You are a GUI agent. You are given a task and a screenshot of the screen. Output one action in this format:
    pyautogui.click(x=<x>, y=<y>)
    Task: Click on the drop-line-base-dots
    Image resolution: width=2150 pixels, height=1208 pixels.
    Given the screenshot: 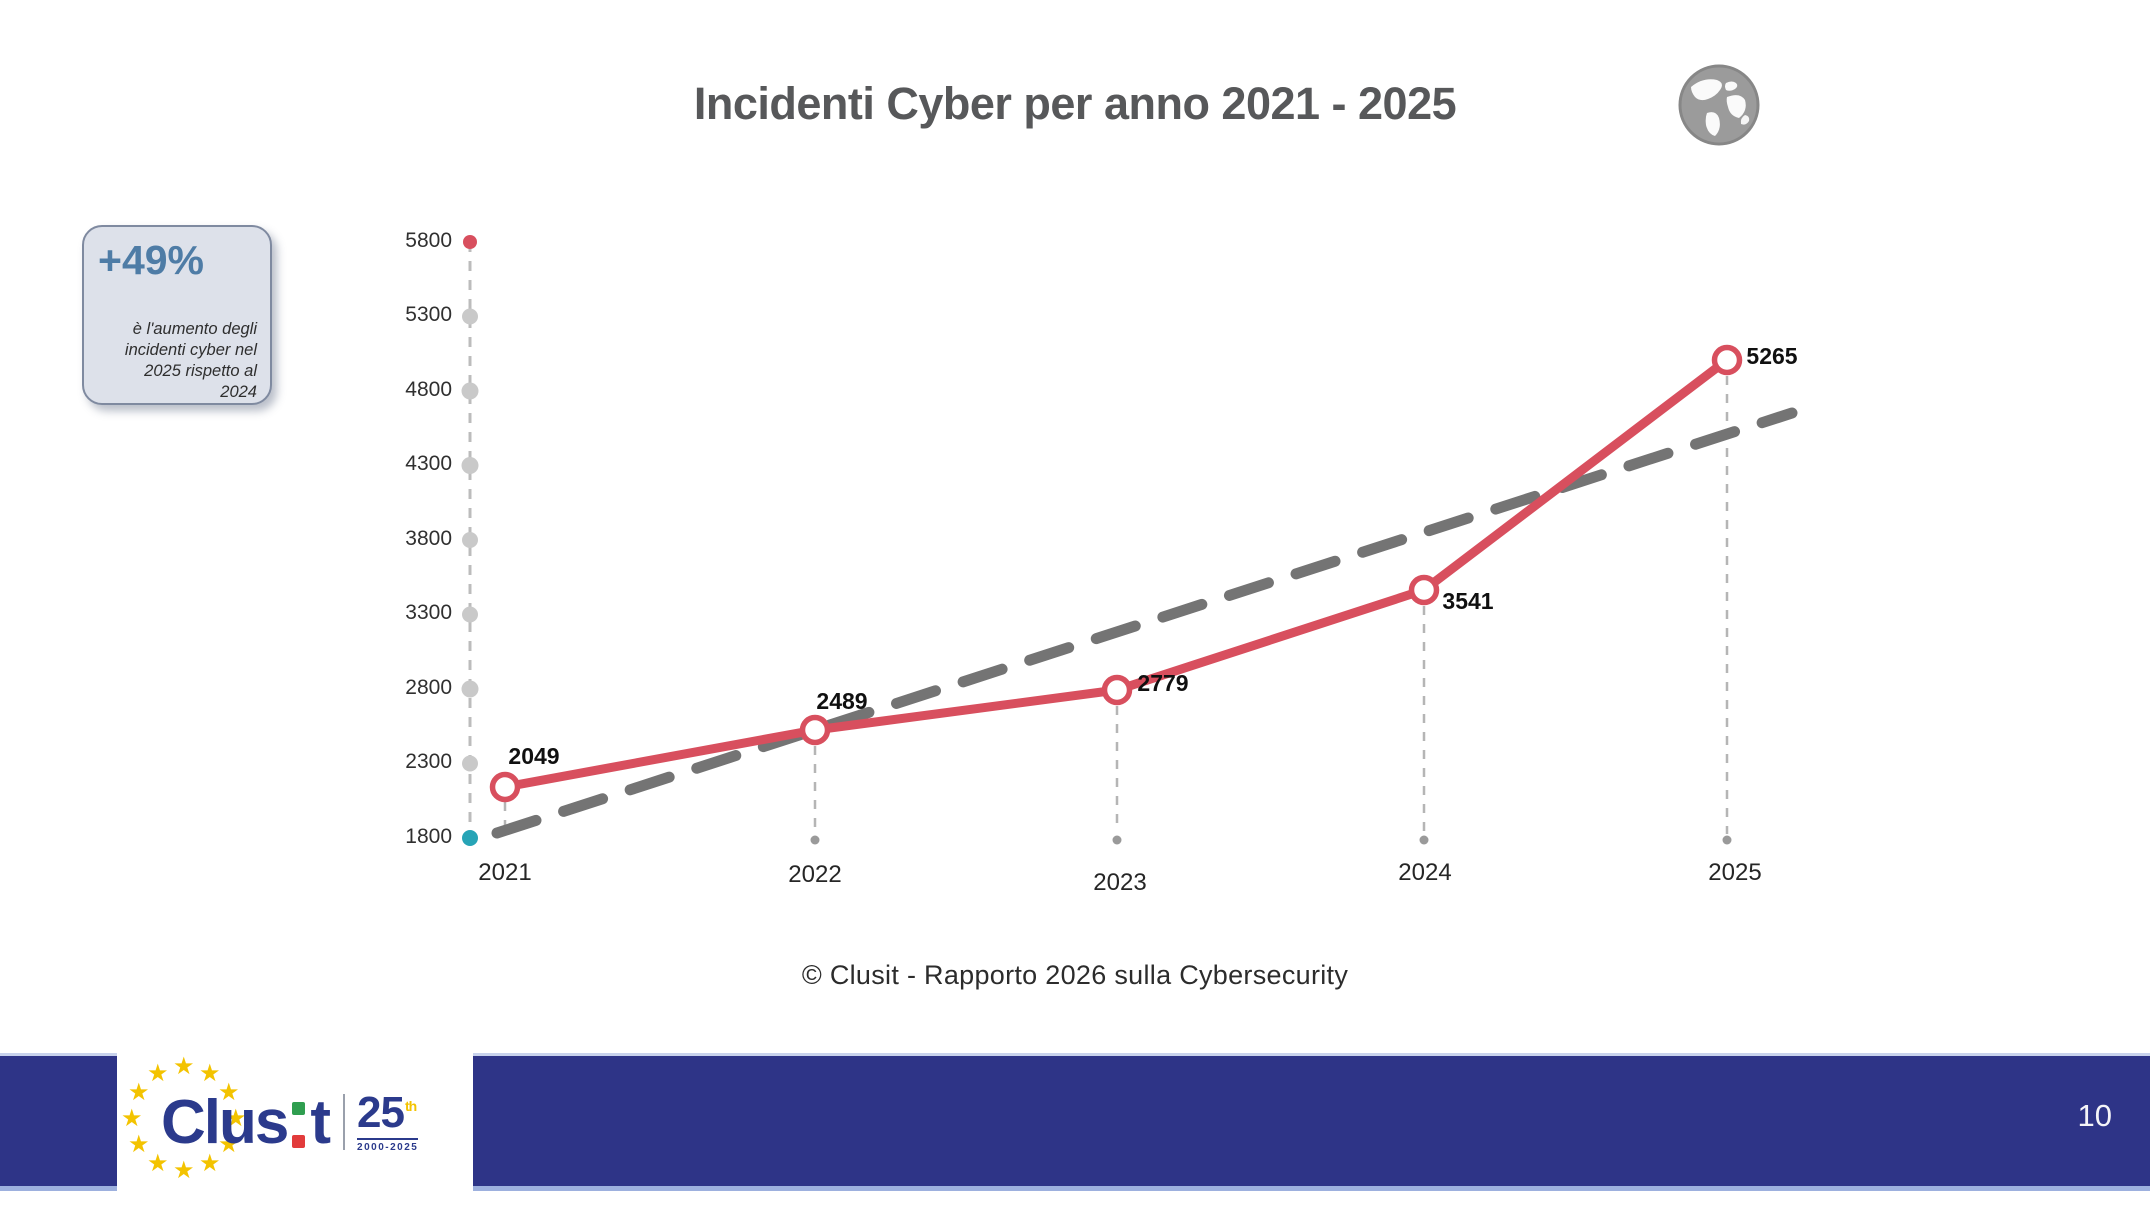 What is the action you would take?
    pyautogui.click(x=1271, y=840)
    